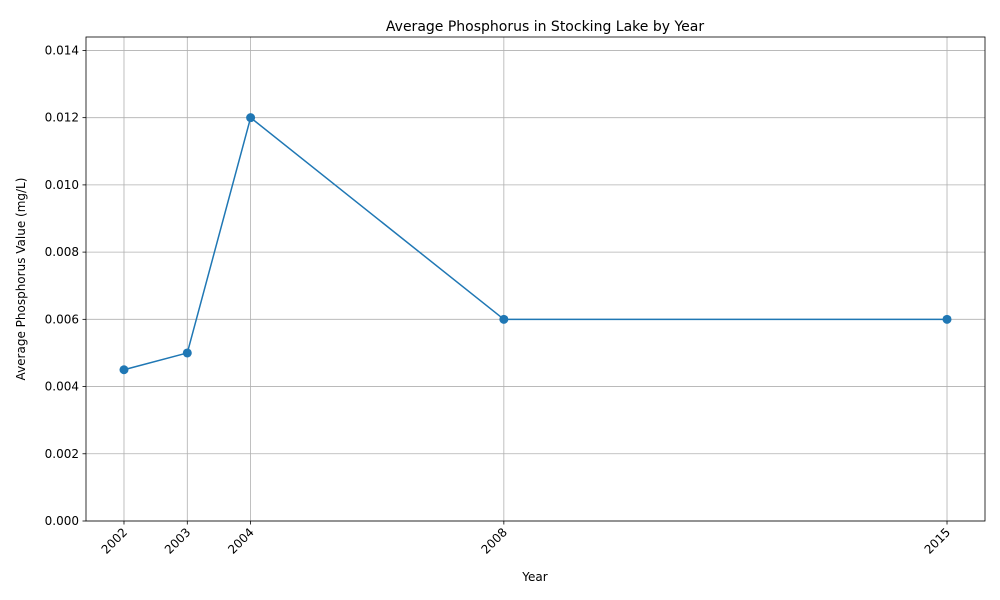 This screenshot has width=1000, height=600. What do you see at coordinates (62, 454) in the screenshot?
I see `y-tick-label: 0.002` at bounding box center [62, 454].